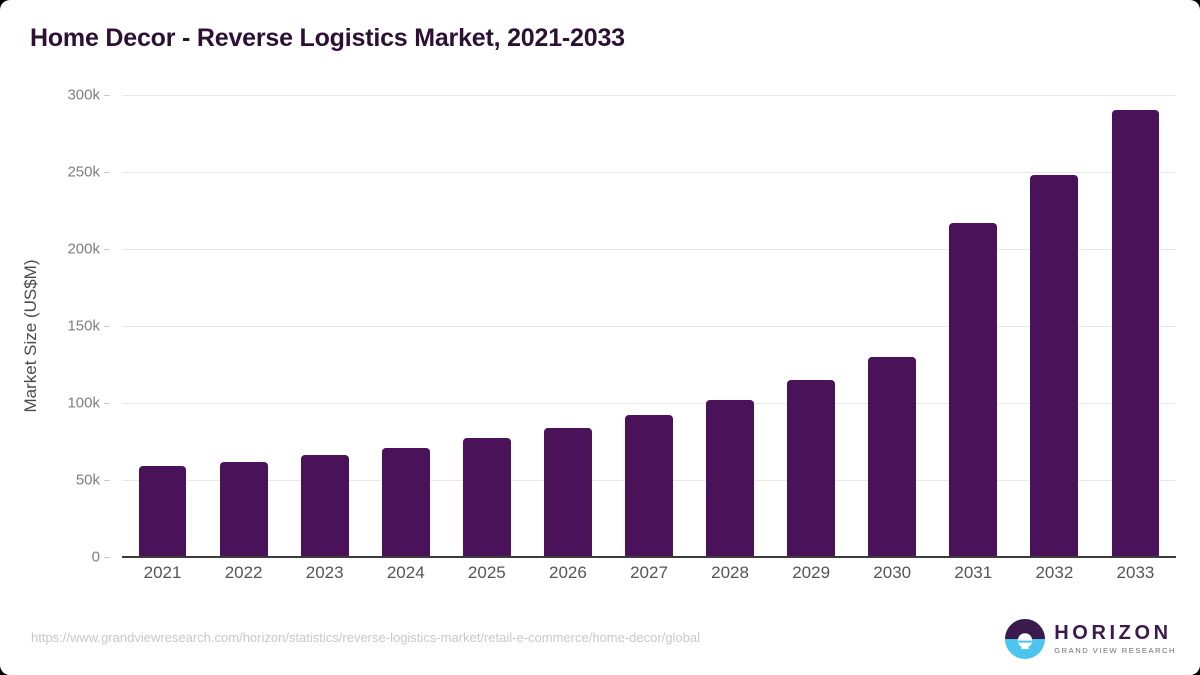 The height and width of the screenshot is (675, 1200). I want to click on x-axis-tick-label: 2032, so click(1054, 572).